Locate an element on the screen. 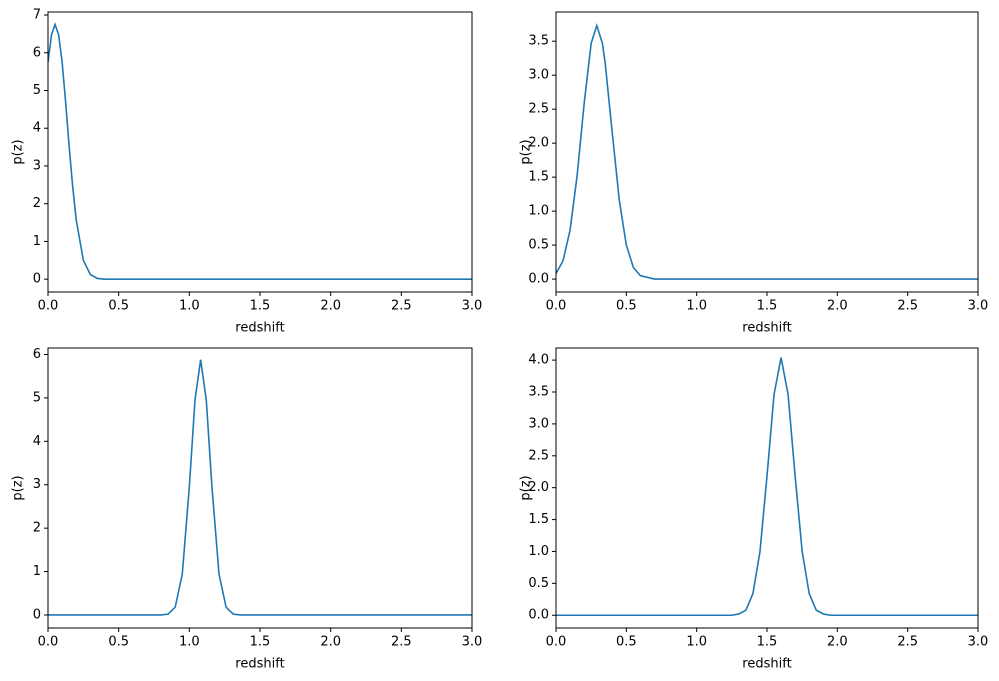 The image size is (999, 681). y-tick-label: 4.0 is located at coordinates (538, 360).